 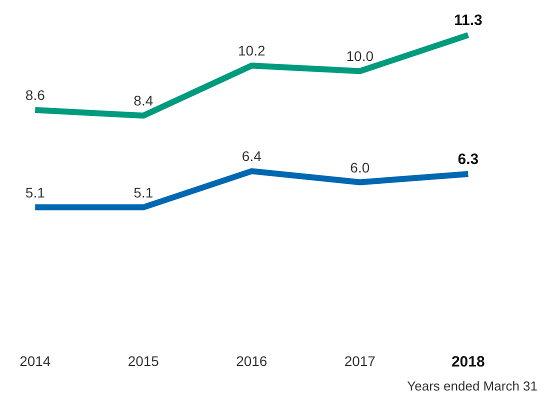 What do you see at coordinates (468, 21) in the screenshot?
I see `data-label: 11.3` at bounding box center [468, 21].